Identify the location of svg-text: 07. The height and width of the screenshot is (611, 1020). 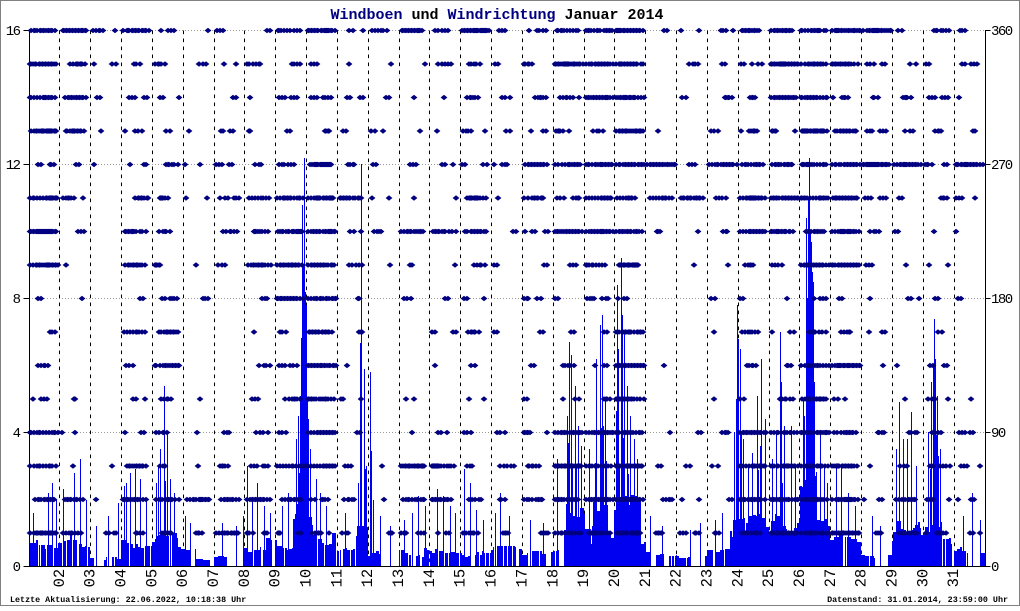
(214, 578).